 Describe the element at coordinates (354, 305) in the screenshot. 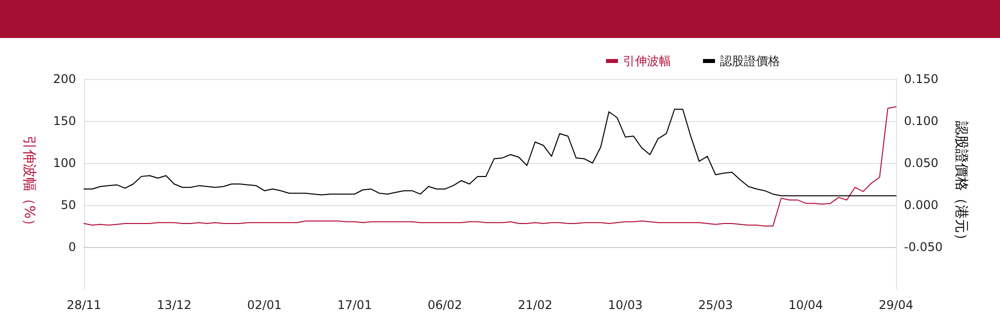

I see `x-tick-label: 17/01` at that location.